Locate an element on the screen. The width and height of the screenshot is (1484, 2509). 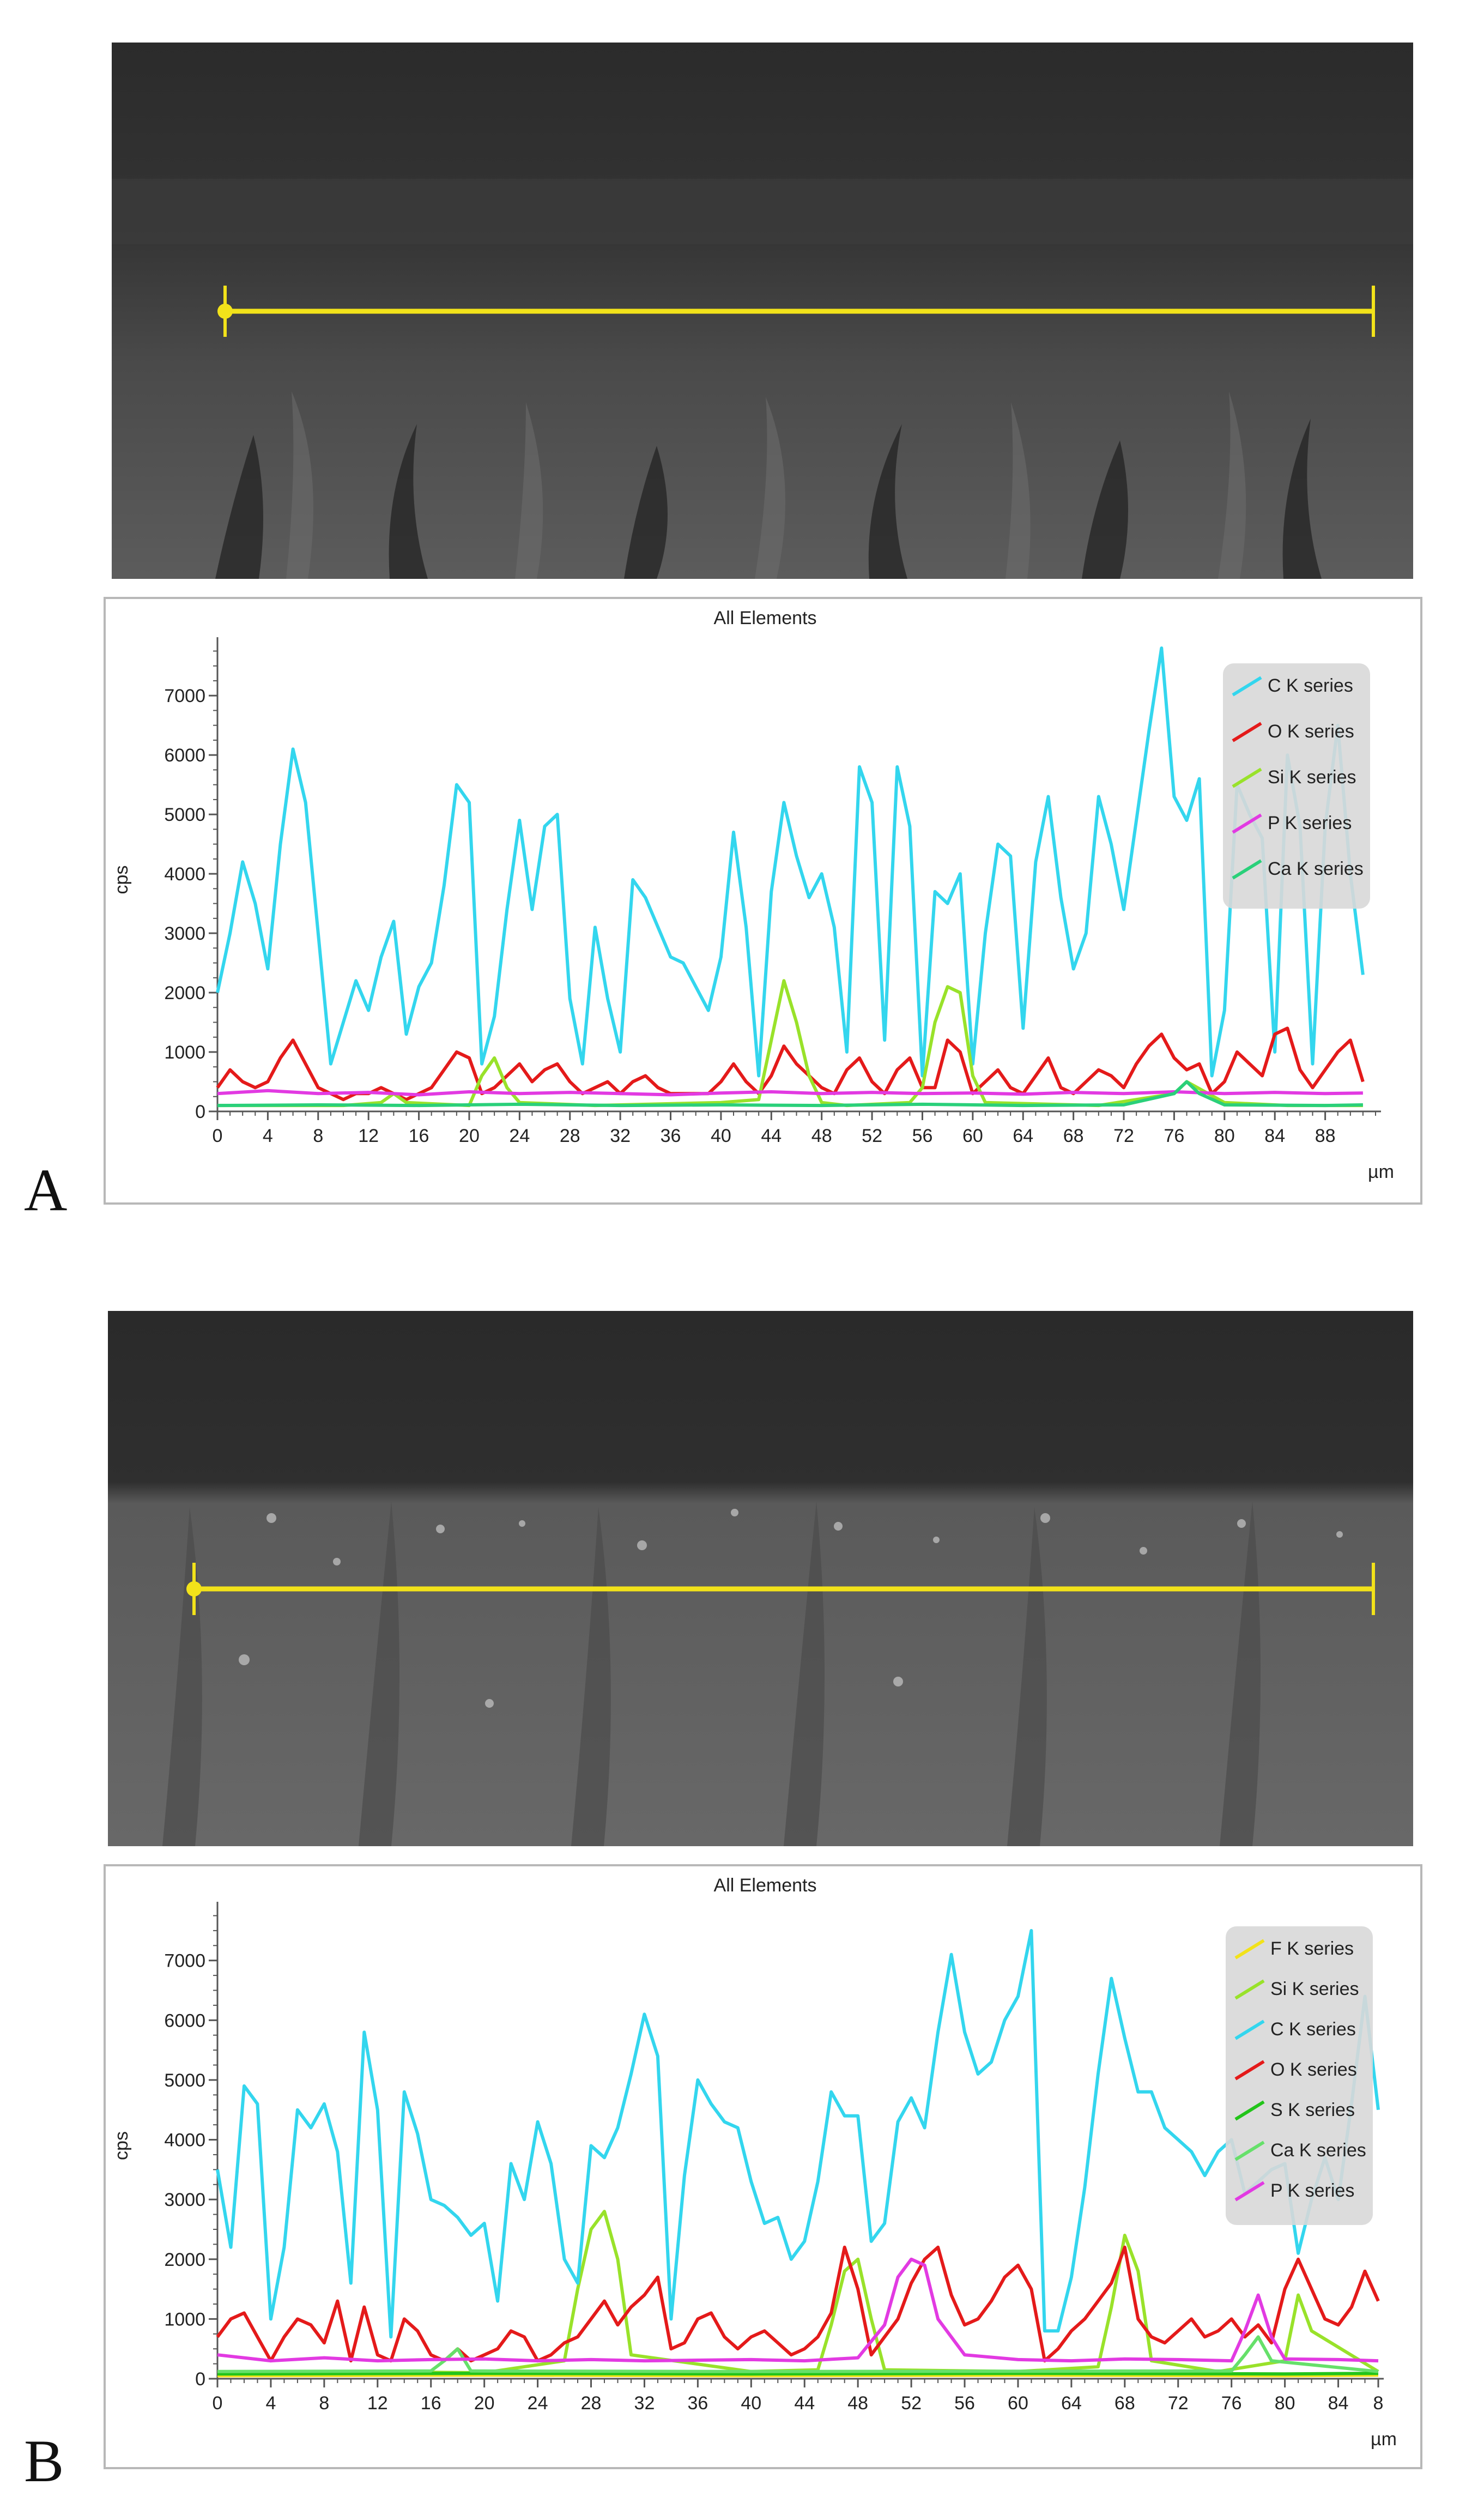
x-tick-label: 60 is located at coordinates (1018, 2403).